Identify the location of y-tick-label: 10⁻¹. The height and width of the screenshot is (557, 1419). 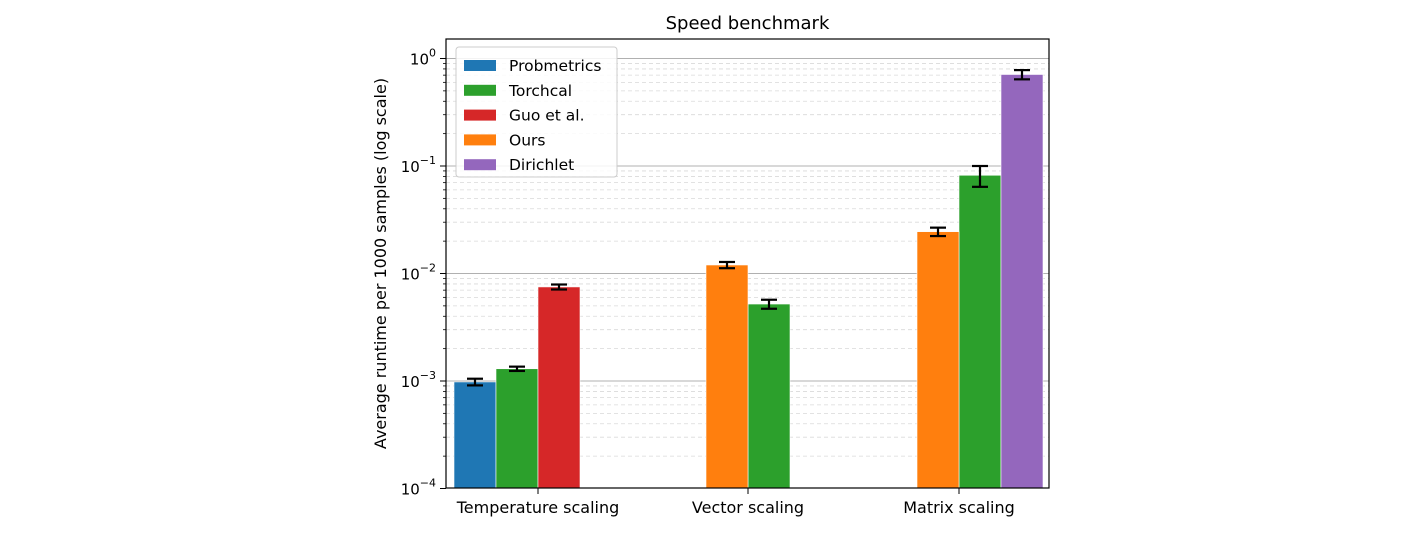
(418, 165).